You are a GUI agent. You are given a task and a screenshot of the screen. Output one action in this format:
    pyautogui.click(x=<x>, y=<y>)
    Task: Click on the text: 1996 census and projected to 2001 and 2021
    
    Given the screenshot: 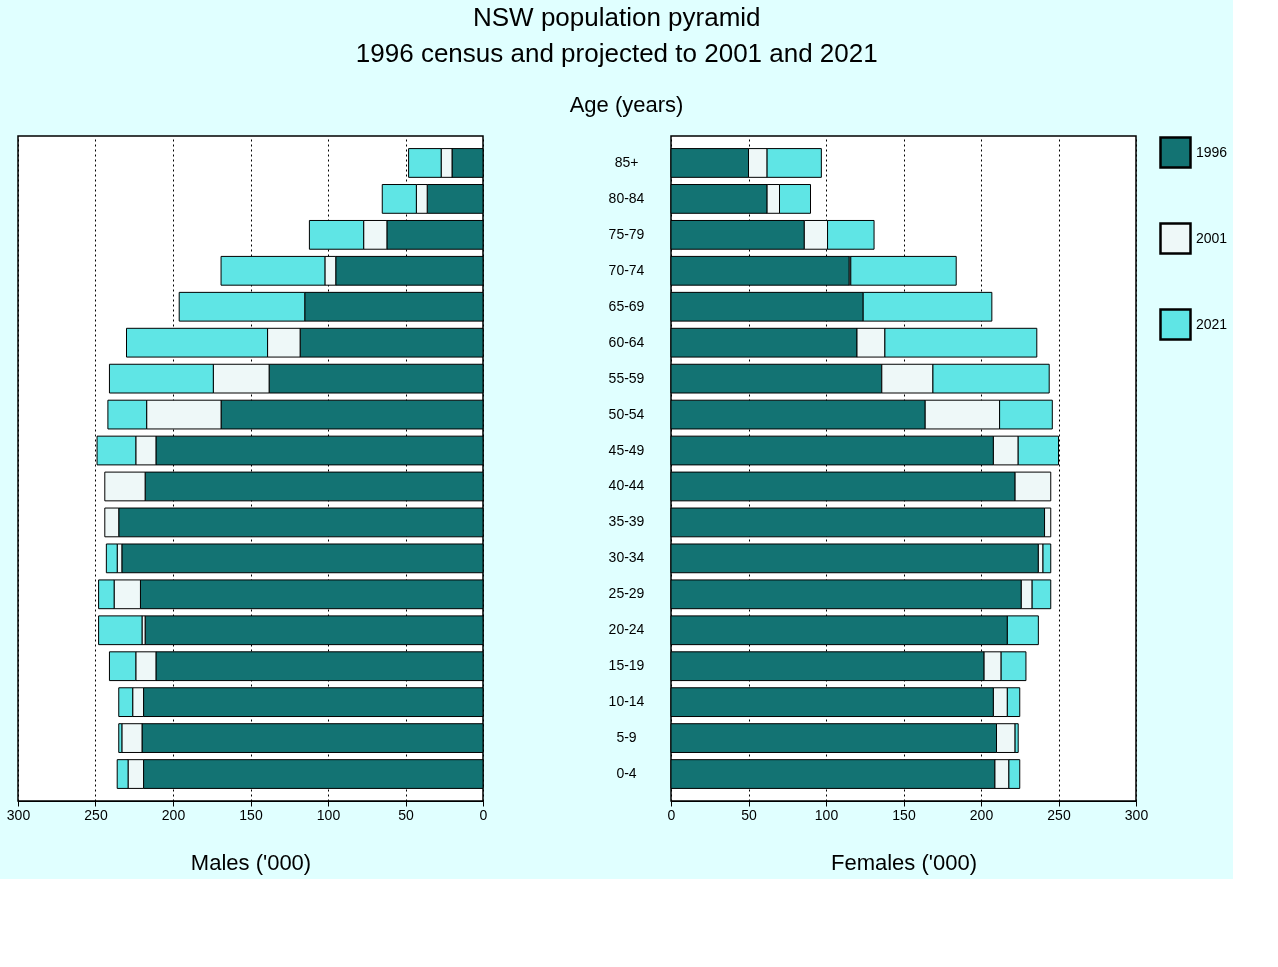 What is the action you would take?
    pyautogui.click(x=616, y=53)
    